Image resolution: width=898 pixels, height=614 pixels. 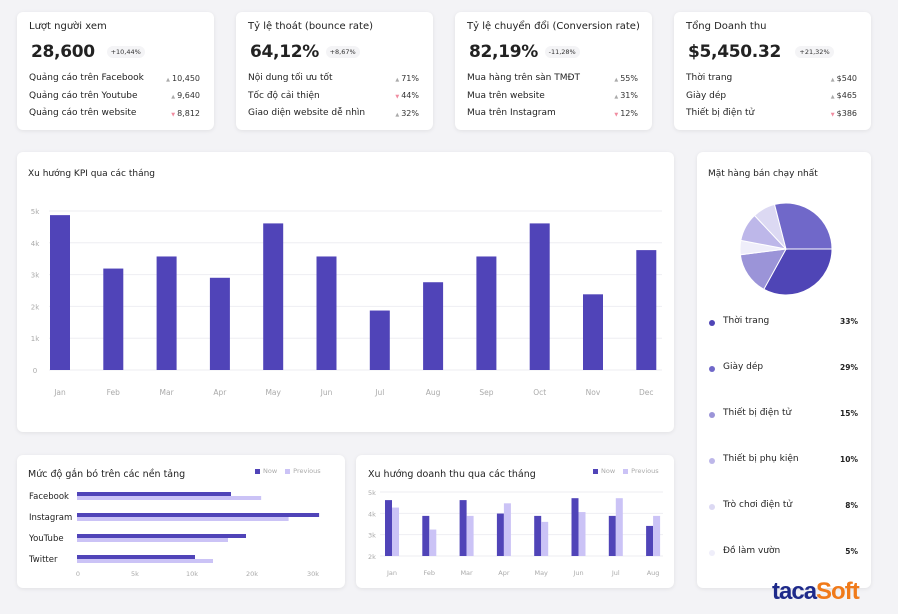 What do you see at coordinates (784, 323) in the screenshot?
I see `legend-item: Thời trang 33%` at bounding box center [784, 323].